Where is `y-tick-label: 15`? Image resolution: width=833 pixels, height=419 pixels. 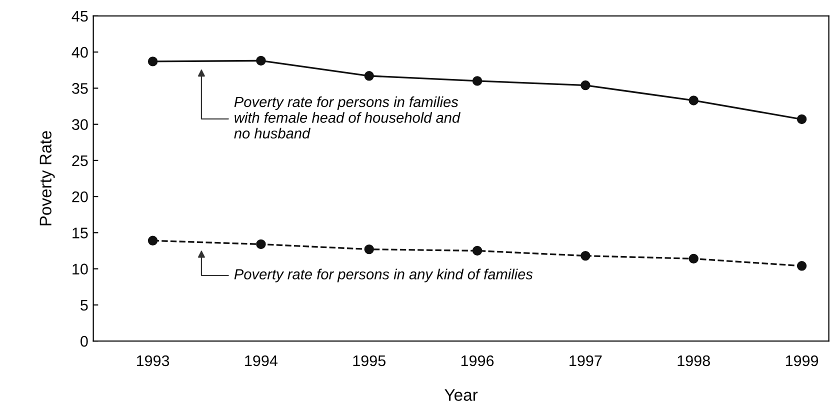
y-tick-label: 15 is located at coordinates (80, 233).